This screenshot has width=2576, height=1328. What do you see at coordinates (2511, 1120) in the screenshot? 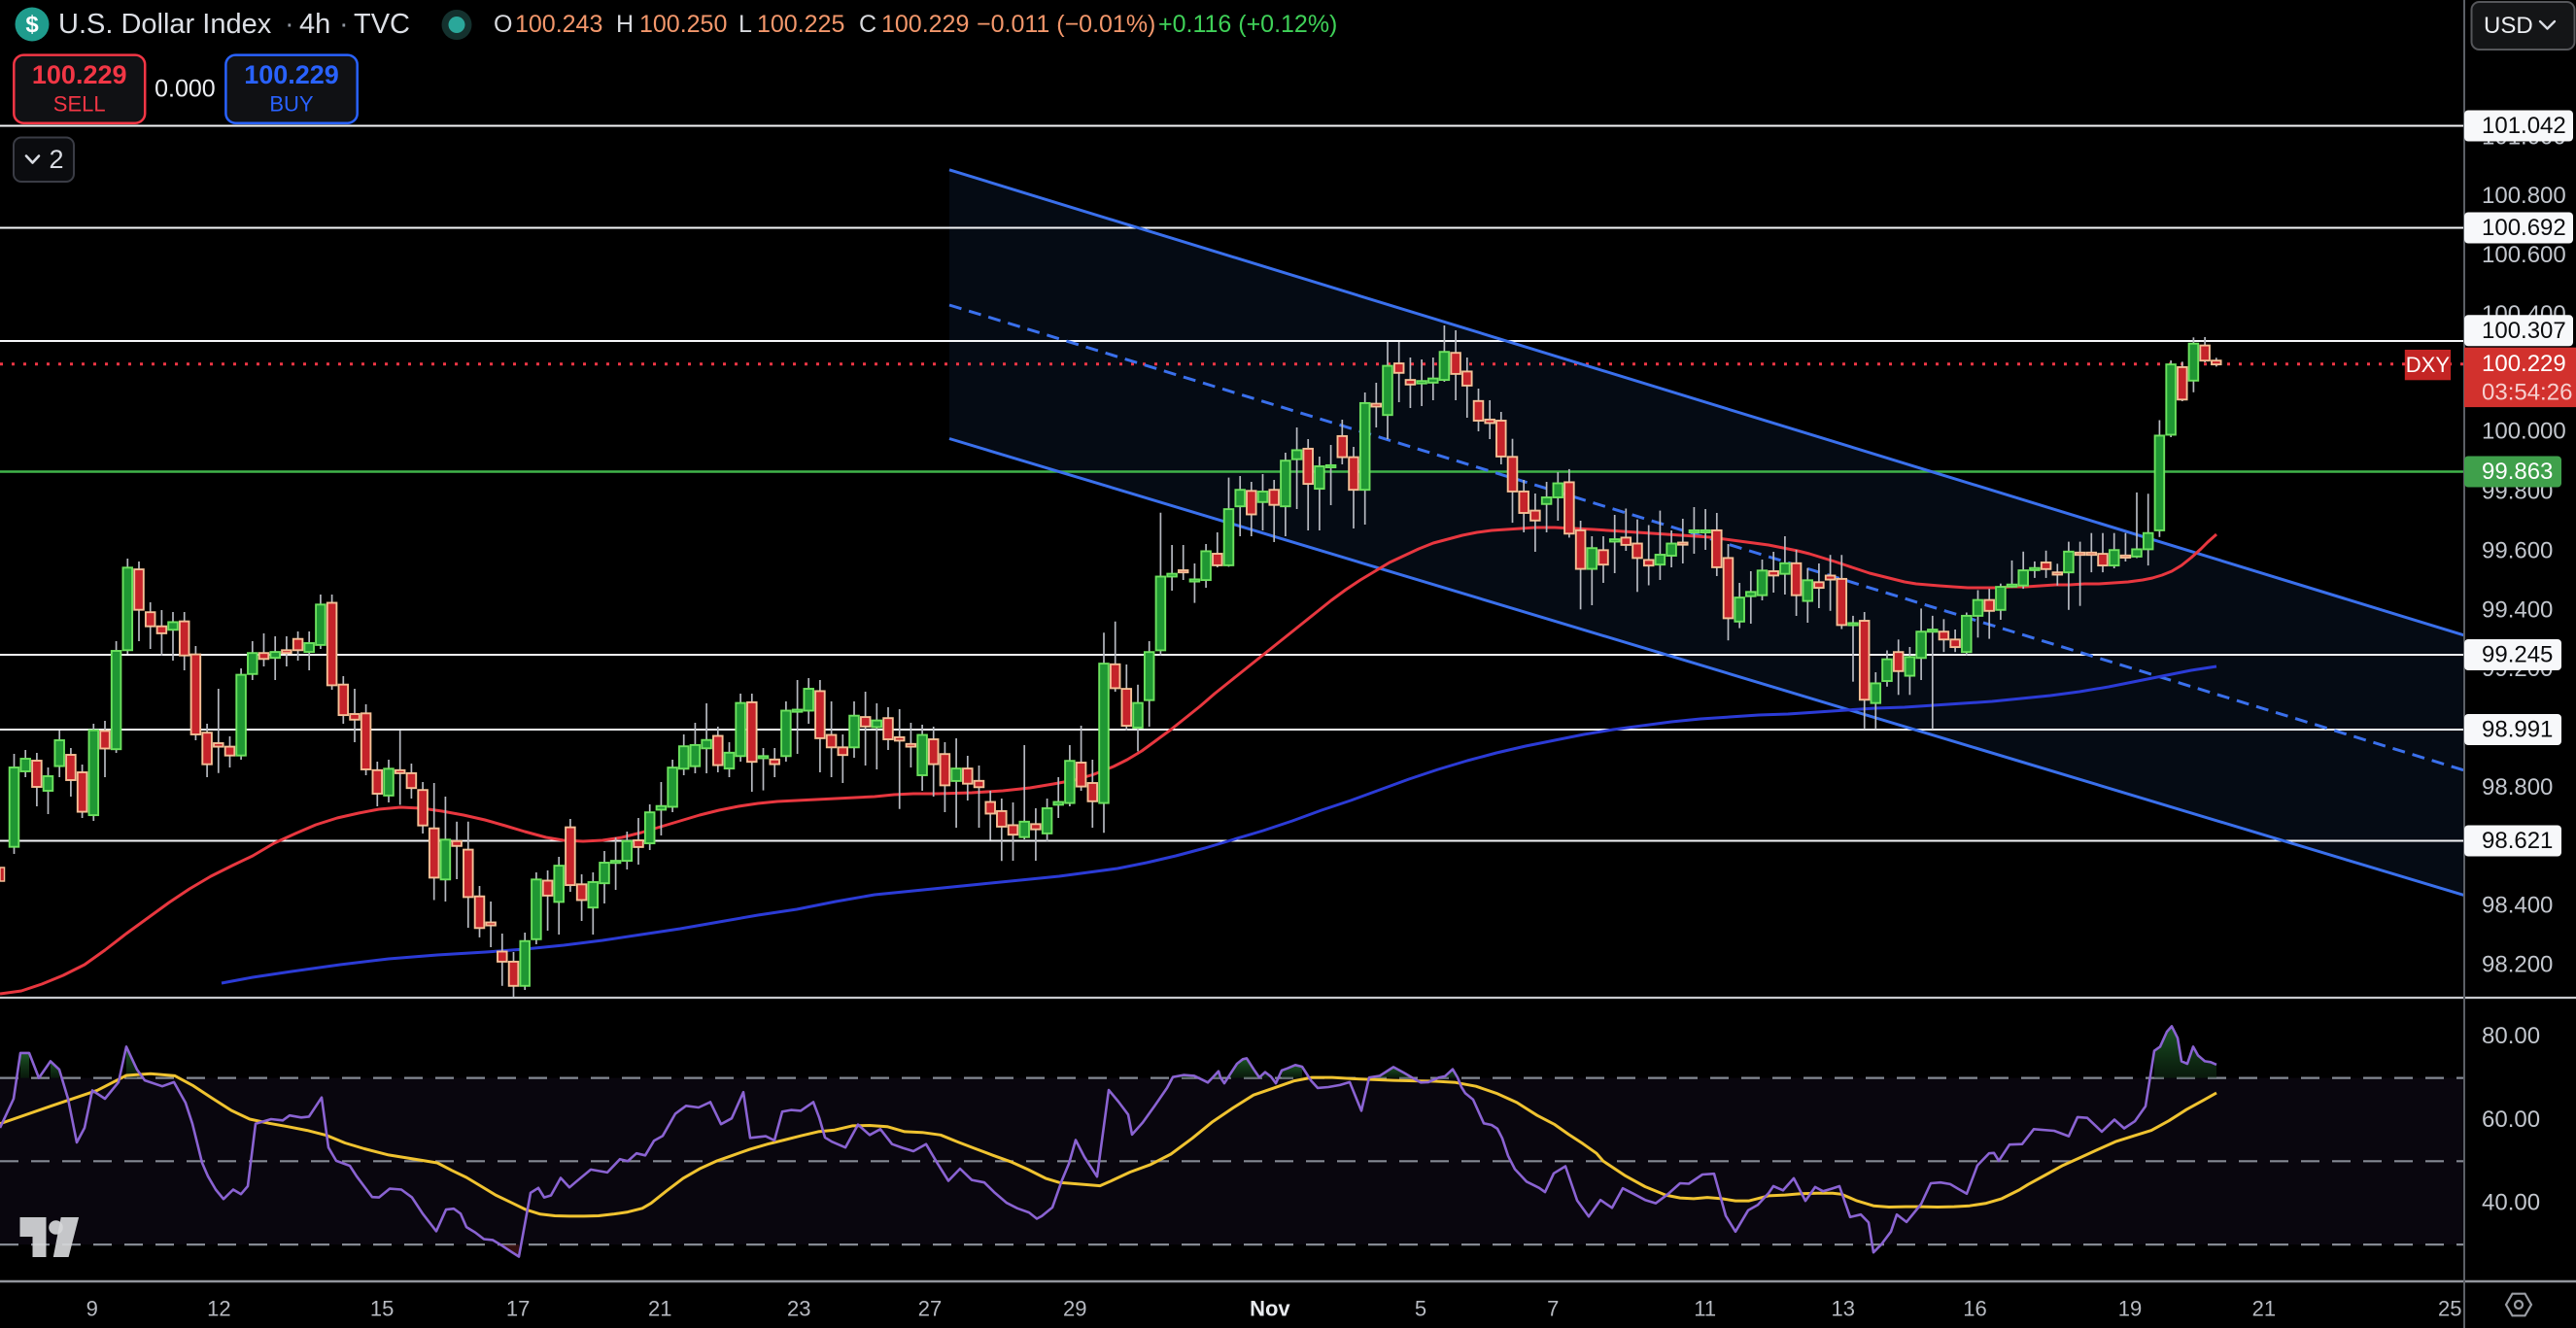
I see `svg-text: 60.00` at bounding box center [2511, 1120].